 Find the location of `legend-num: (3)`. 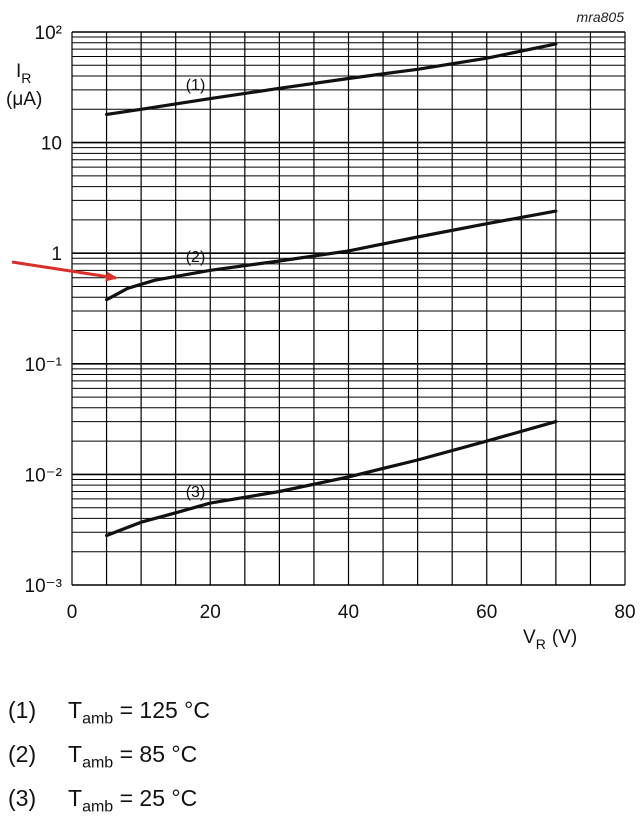

legend-num: (3) is located at coordinates (22, 798).